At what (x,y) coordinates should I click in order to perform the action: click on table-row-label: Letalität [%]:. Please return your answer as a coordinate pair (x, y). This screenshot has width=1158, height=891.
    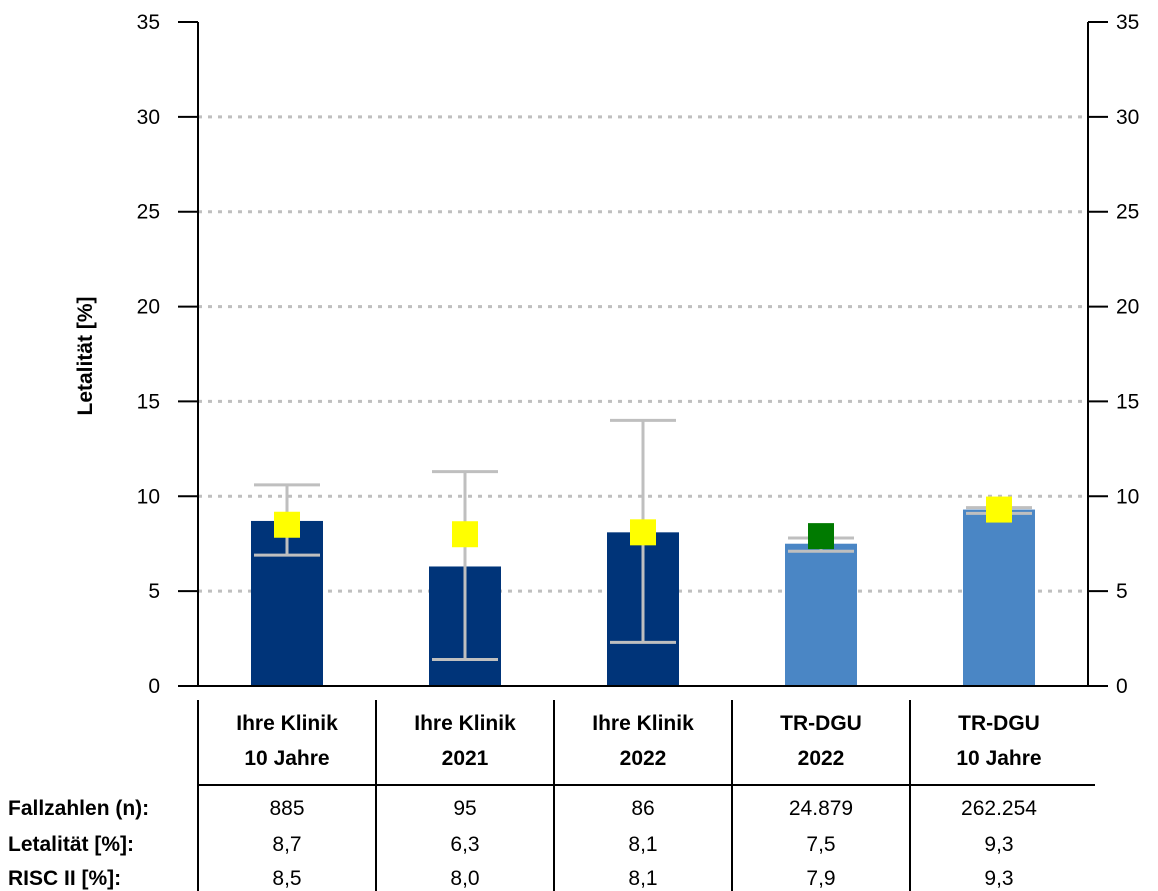
    Looking at the image, I should click on (71, 844).